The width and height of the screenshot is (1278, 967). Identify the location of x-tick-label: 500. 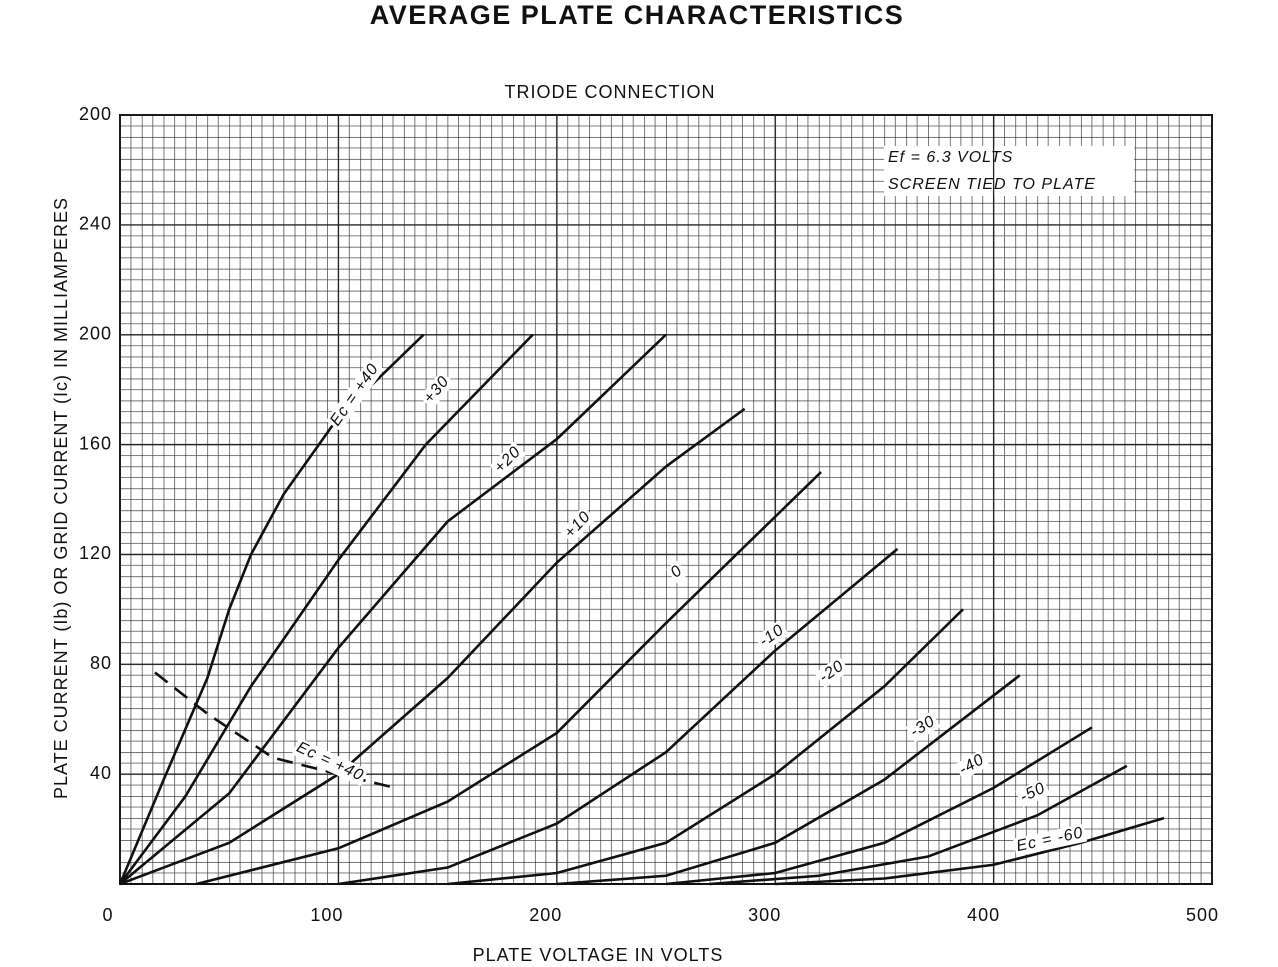
(1202, 915).